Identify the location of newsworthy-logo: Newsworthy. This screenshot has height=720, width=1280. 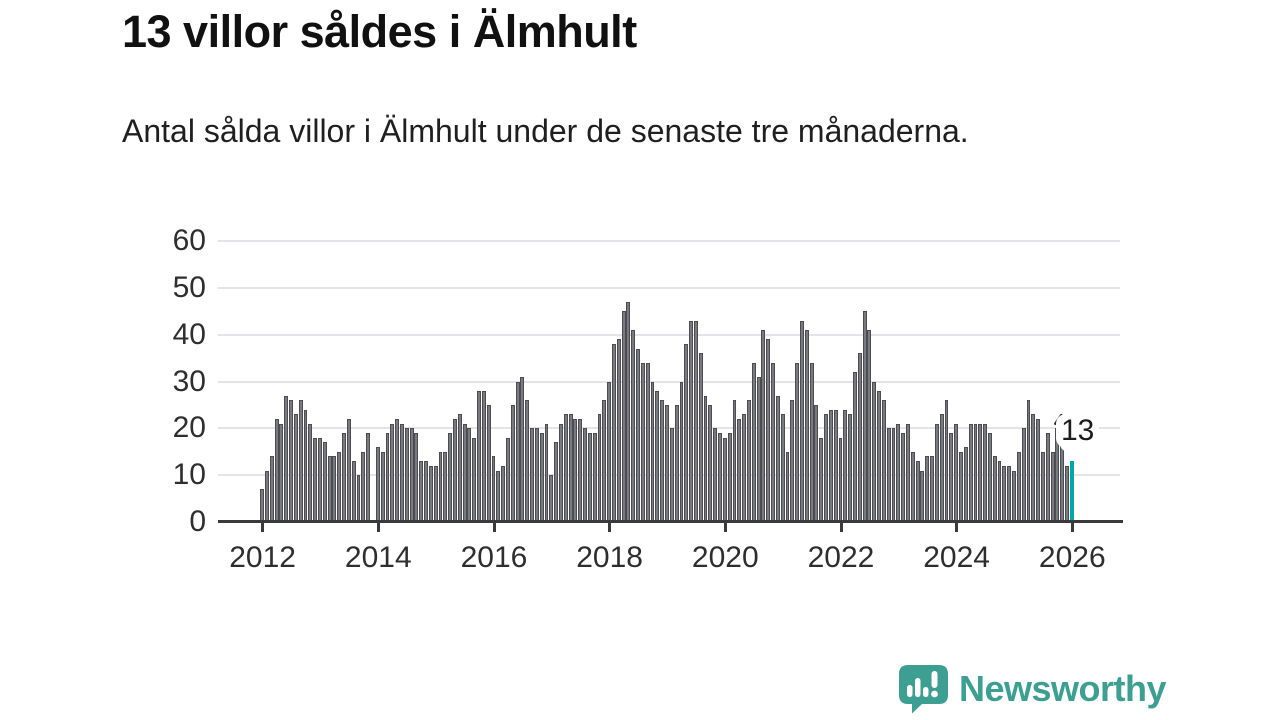
(1032, 689).